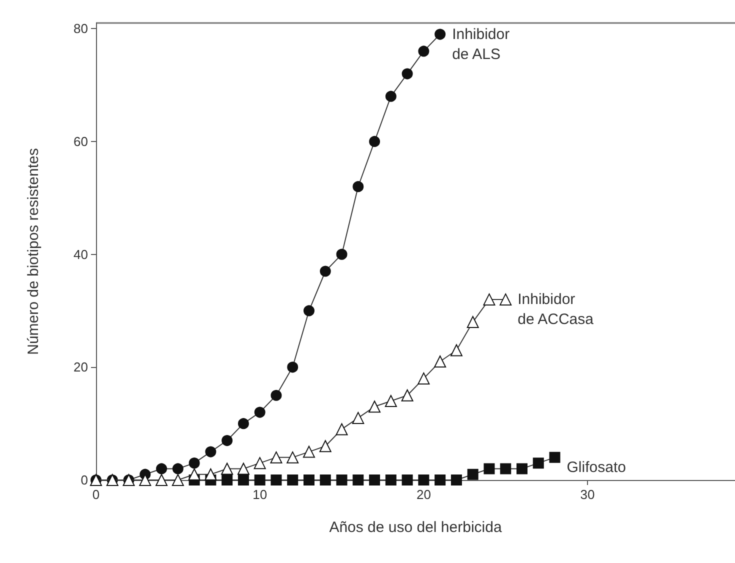  Describe the element at coordinates (481, 44) in the screenshot. I see `series-label: Inhibidor de ALS` at that location.